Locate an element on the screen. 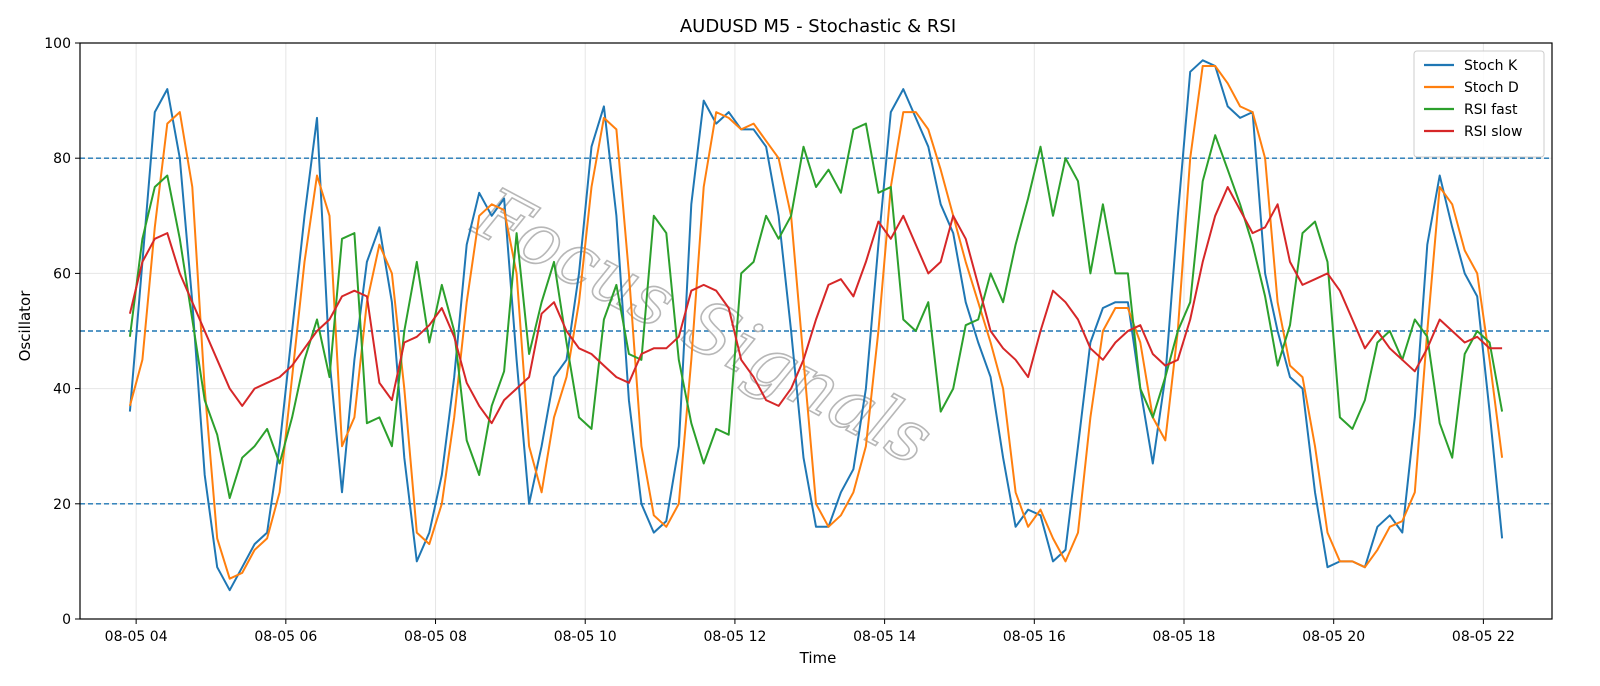  legend: Stoch K Stoch D RSI fast RSI slow is located at coordinates (1479, 104).